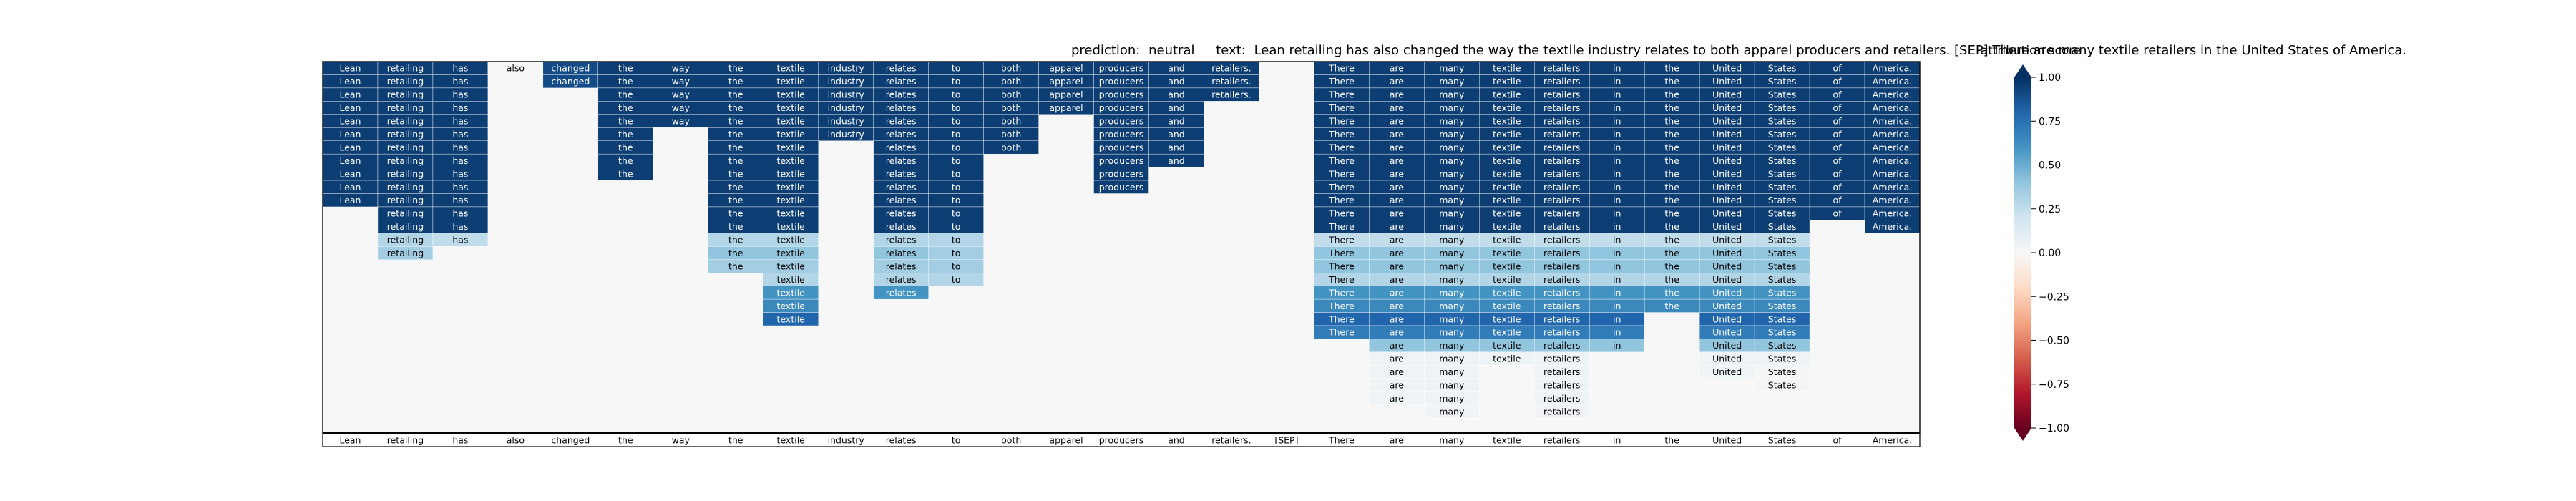 This screenshot has height=501, width=2576. Describe the element at coordinates (1397, 441) in the screenshot. I see `token-label: are` at that location.